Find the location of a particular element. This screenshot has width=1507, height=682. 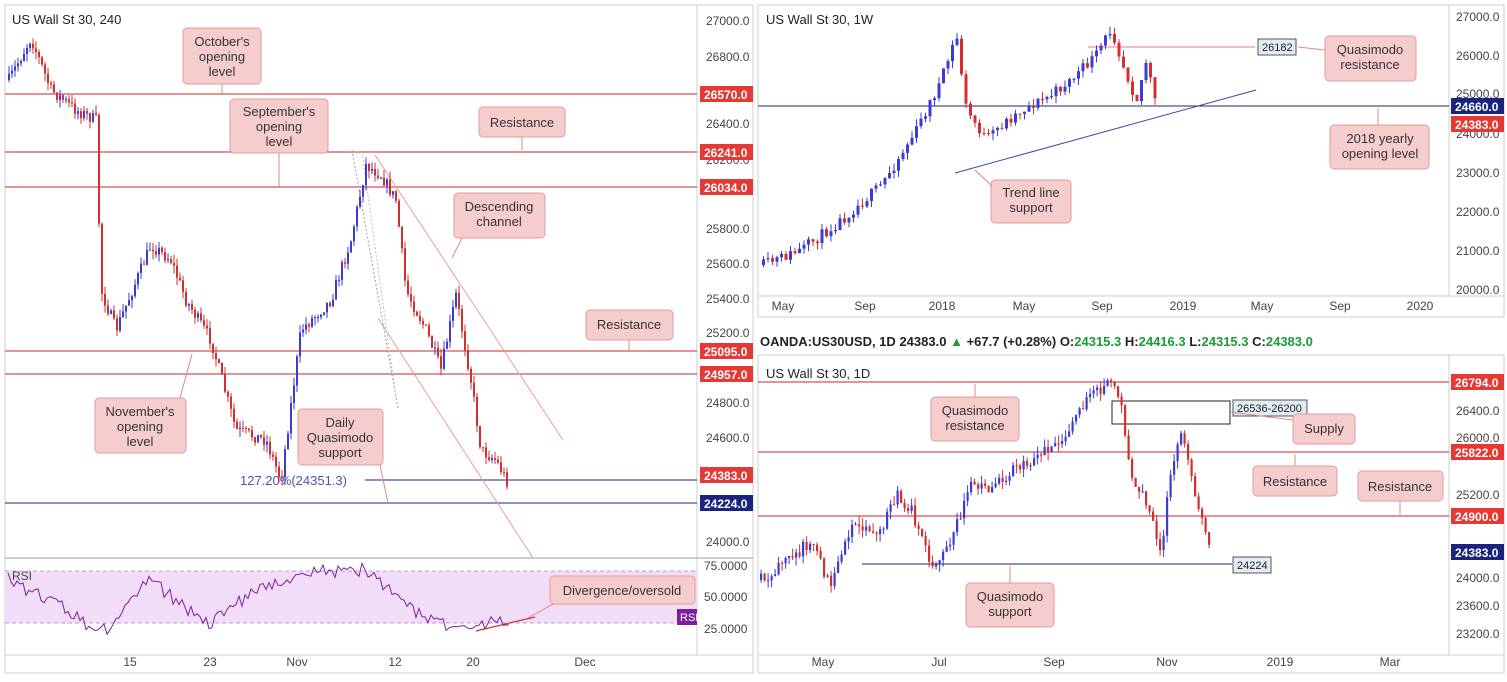

h4-time-axis: 15 23 Nov 12 20 Dec is located at coordinates (359, 662).